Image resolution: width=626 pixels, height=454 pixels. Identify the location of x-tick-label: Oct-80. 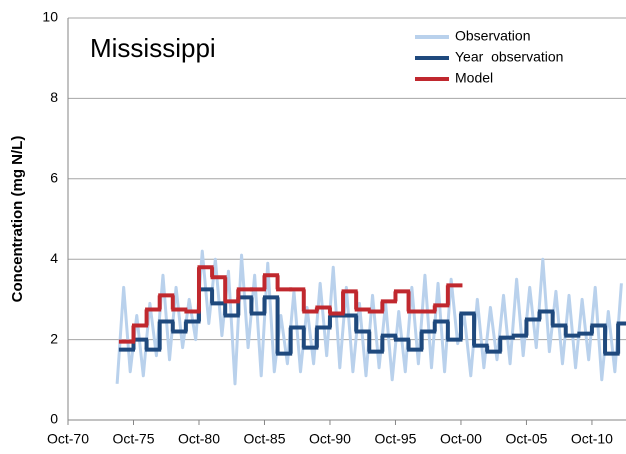
(199, 439).